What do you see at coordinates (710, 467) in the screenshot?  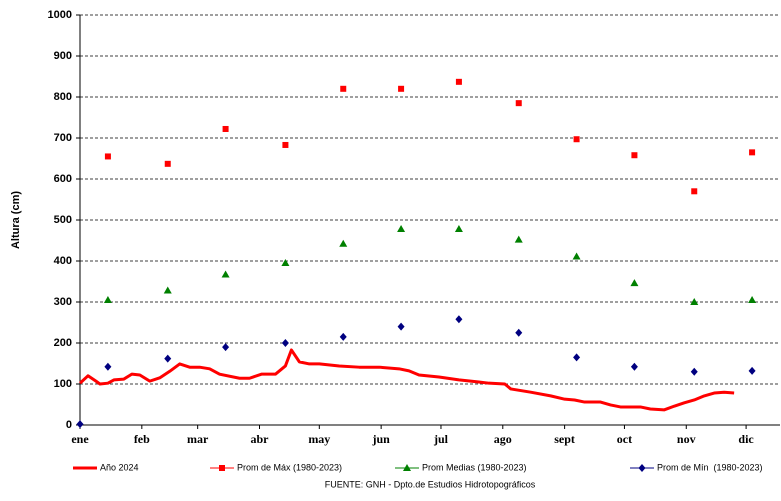 I see `legend-label: Prom de Mín (1980-2023)` at bounding box center [710, 467].